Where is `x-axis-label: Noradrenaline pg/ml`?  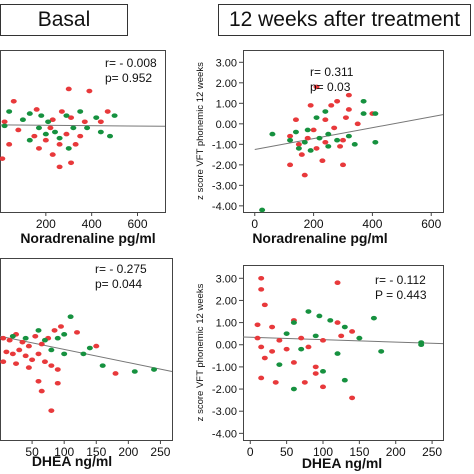
x-axis-label: Noradrenaline pg/ml is located at coordinates (87, 238).